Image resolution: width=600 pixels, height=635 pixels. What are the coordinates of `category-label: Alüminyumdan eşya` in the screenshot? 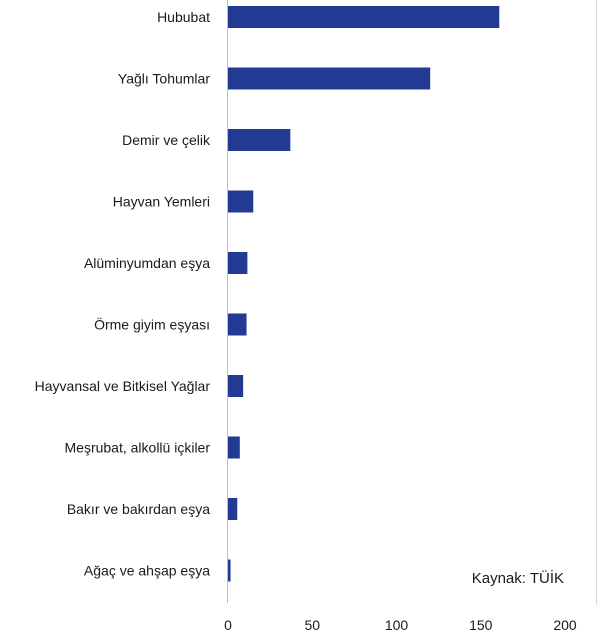 It's located at (147, 263).